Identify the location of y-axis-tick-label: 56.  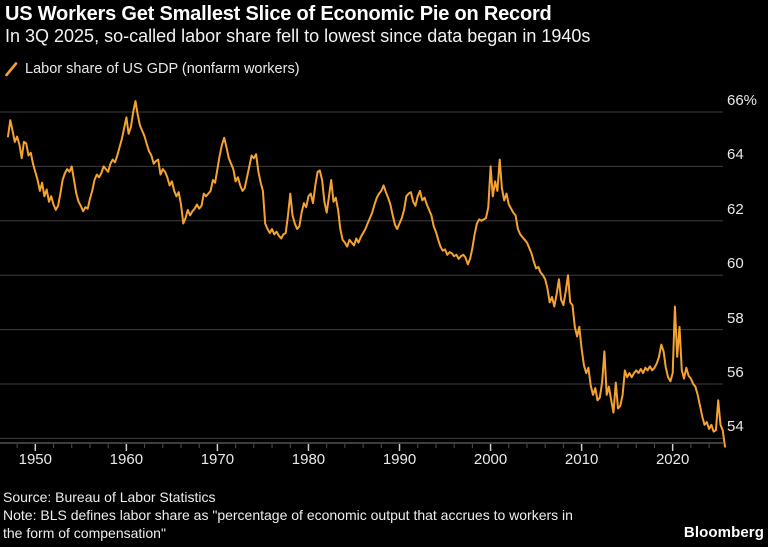
(735, 372).